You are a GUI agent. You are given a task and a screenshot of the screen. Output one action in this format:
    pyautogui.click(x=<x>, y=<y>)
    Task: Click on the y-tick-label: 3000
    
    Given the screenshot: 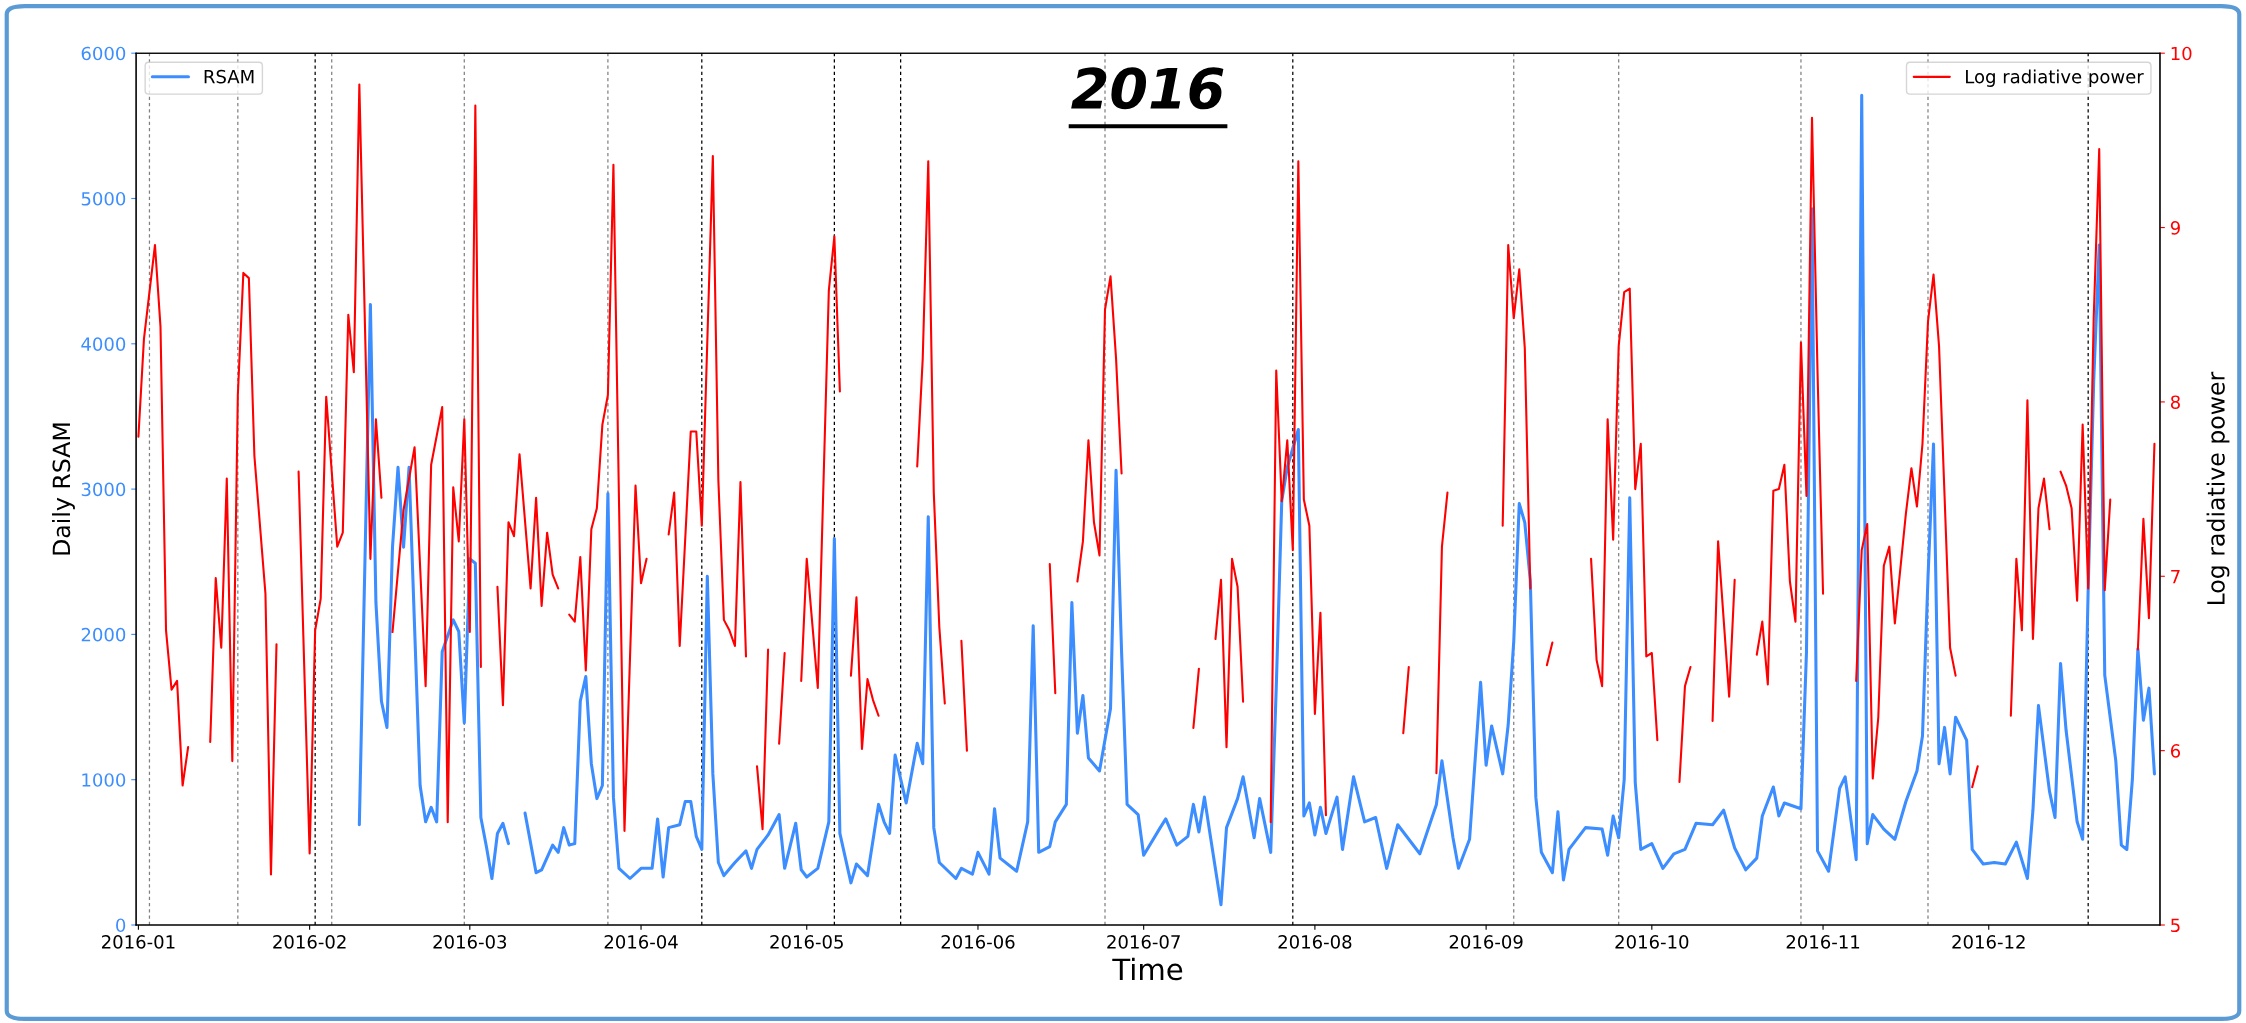 What is the action you would take?
    pyautogui.click(x=103, y=489)
    